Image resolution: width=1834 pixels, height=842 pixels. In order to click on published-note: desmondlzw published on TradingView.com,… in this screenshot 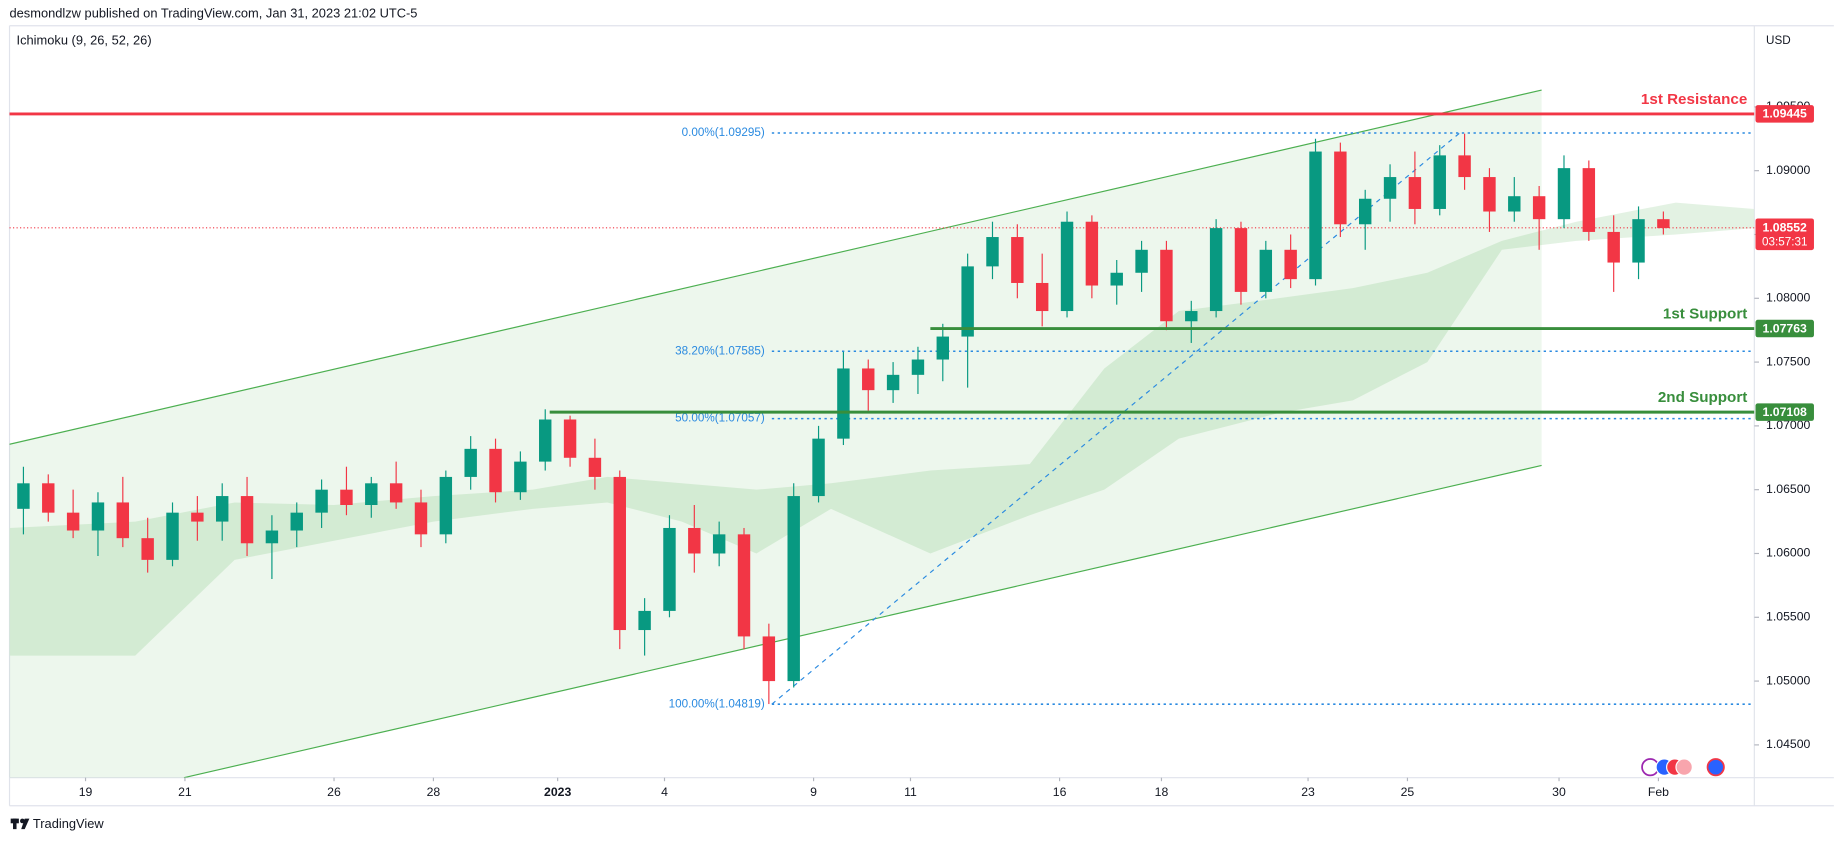, I will do `click(214, 12)`.